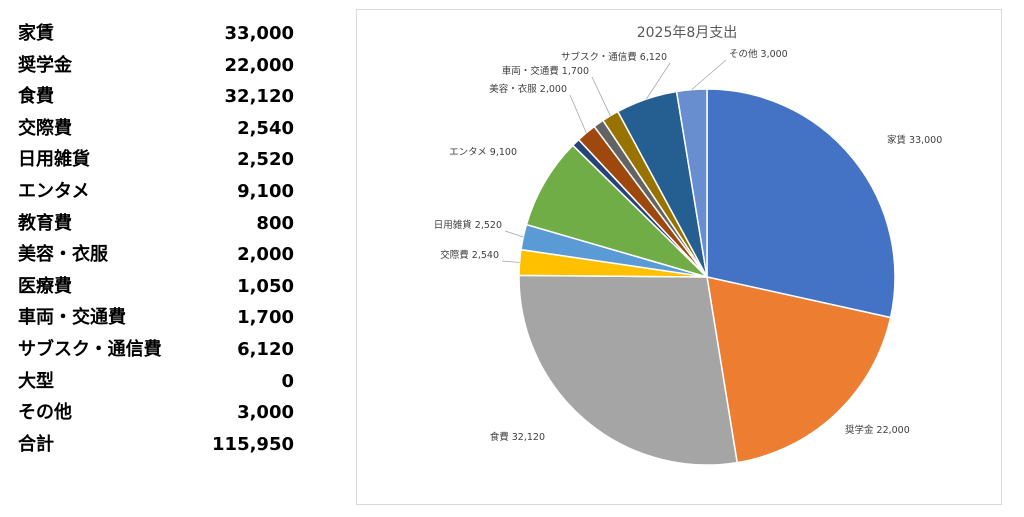  I want to click on row-label: 教育費, so click(45, 223).